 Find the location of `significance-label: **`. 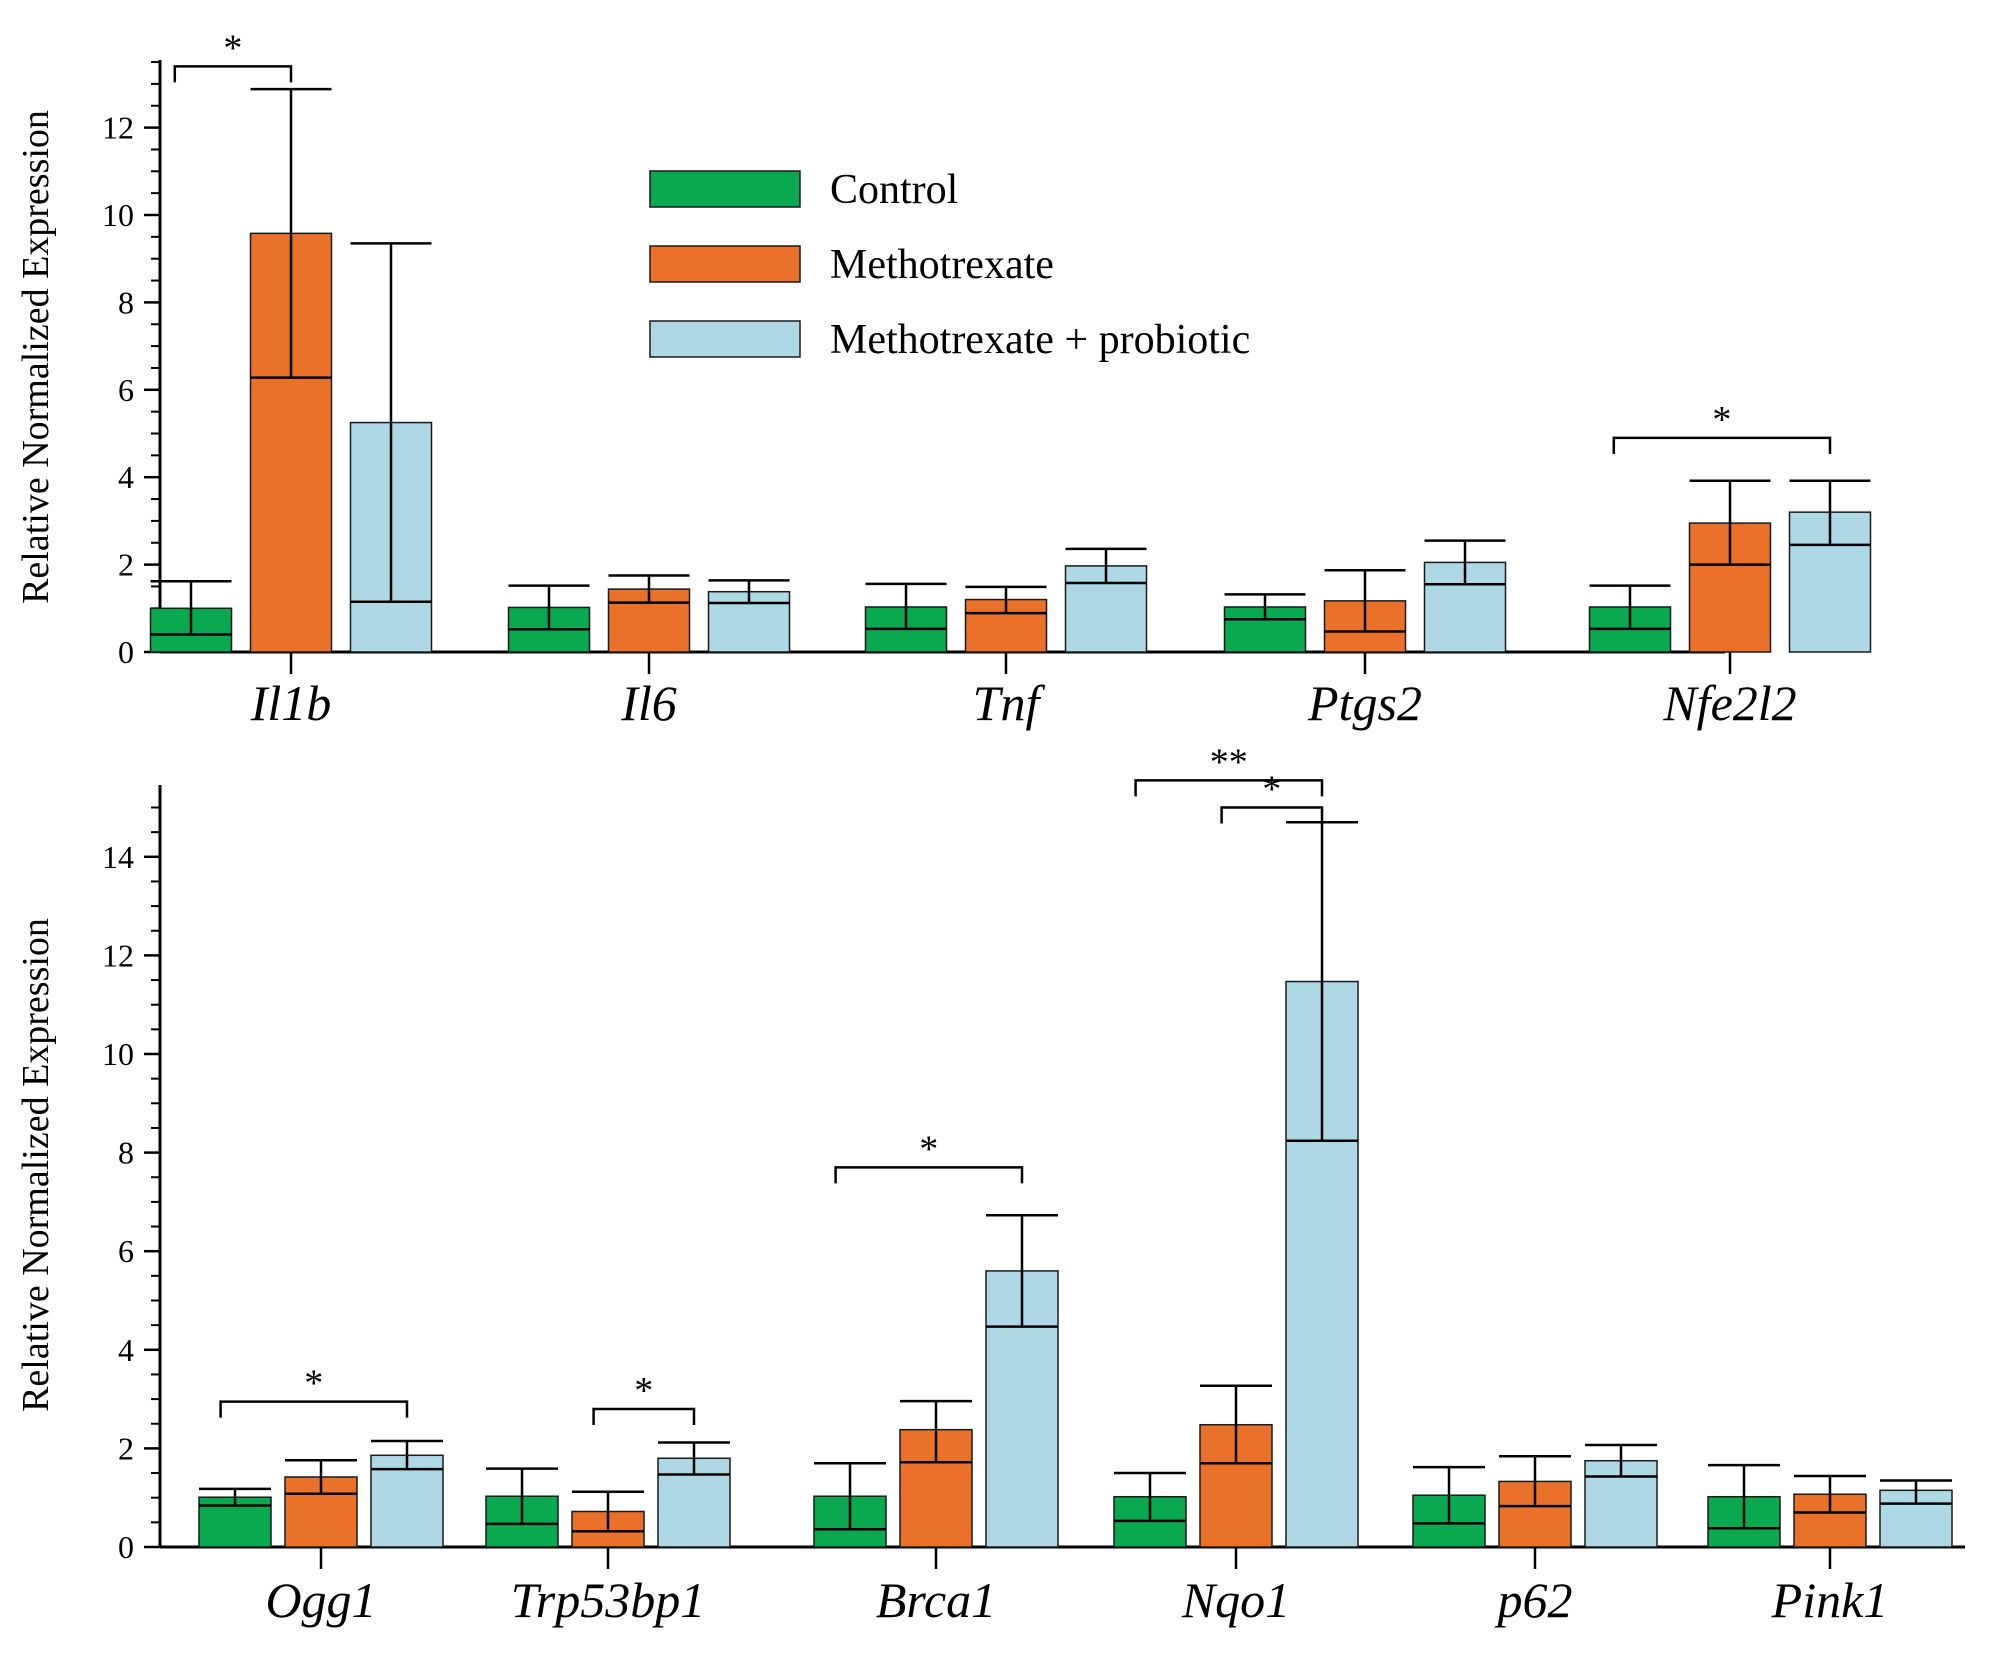

significance-label: ** is located at coordinates (1229, 762).